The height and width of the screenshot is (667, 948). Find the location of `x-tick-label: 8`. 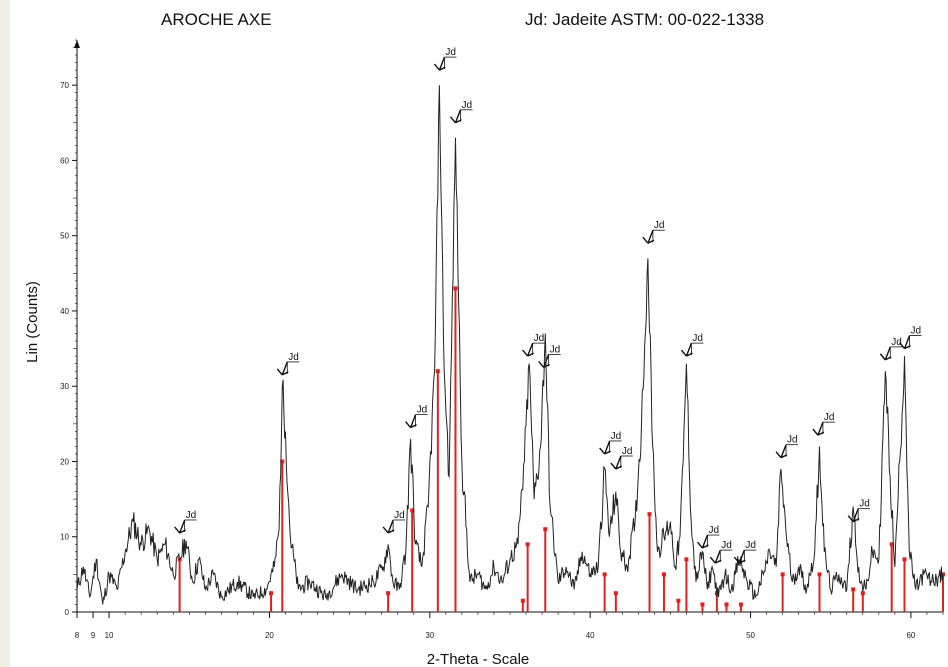

x-tick-label: 8 is located at coordinates (77, 635).